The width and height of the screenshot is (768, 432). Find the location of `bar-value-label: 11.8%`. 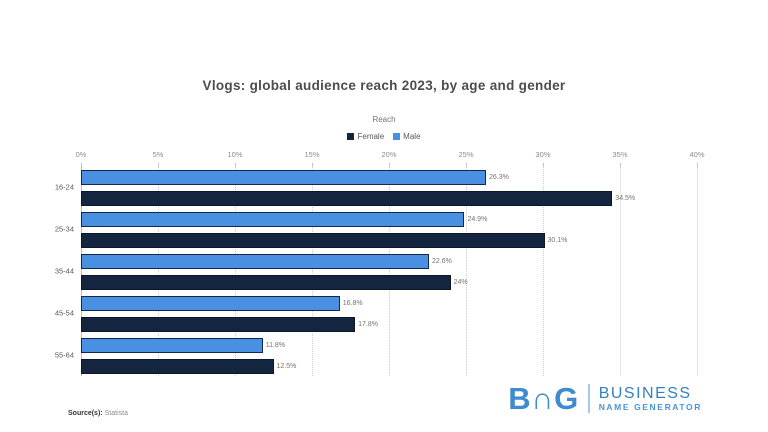

bar-value-label: 11.8% is located at coordinates (275, 345).